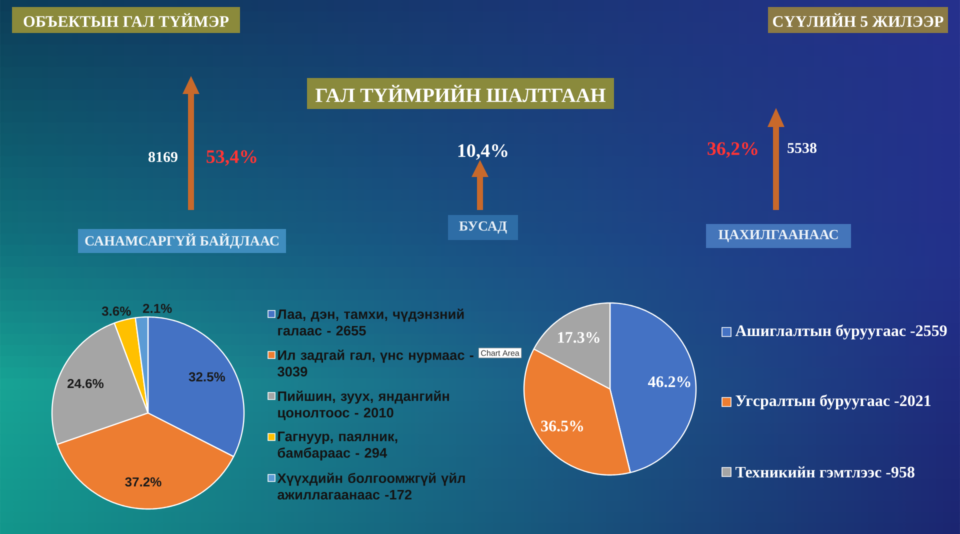 This screenshot has height=534, width=960. What do you see at coordinates (163, 157) in the screenshot?
I see `text: 8169` at bounding box center [163, 157].